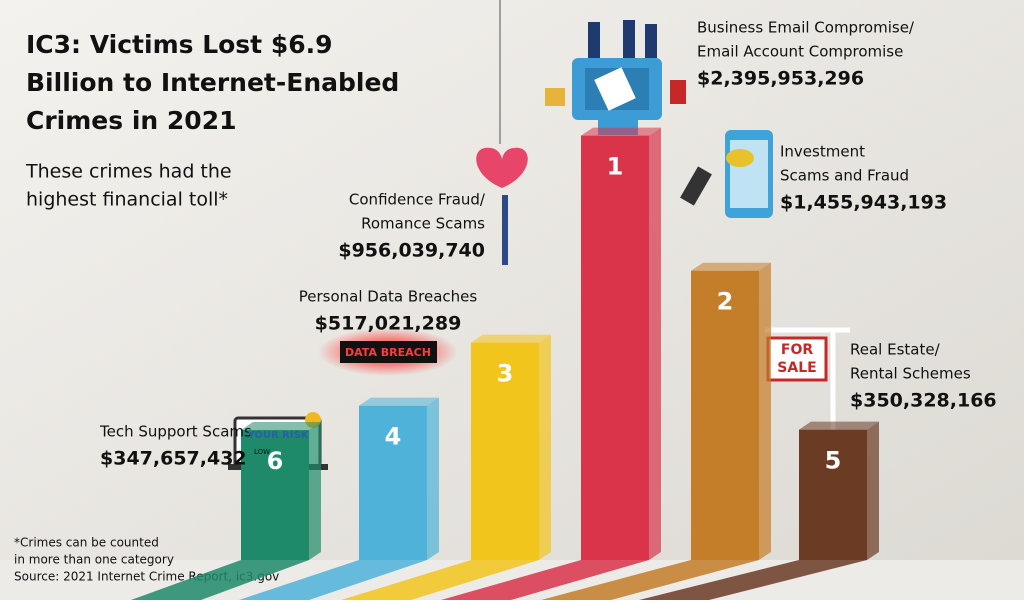 This screenshot has width=1024, height=604. I want to click on rank-label: 4, so click(393, 437).